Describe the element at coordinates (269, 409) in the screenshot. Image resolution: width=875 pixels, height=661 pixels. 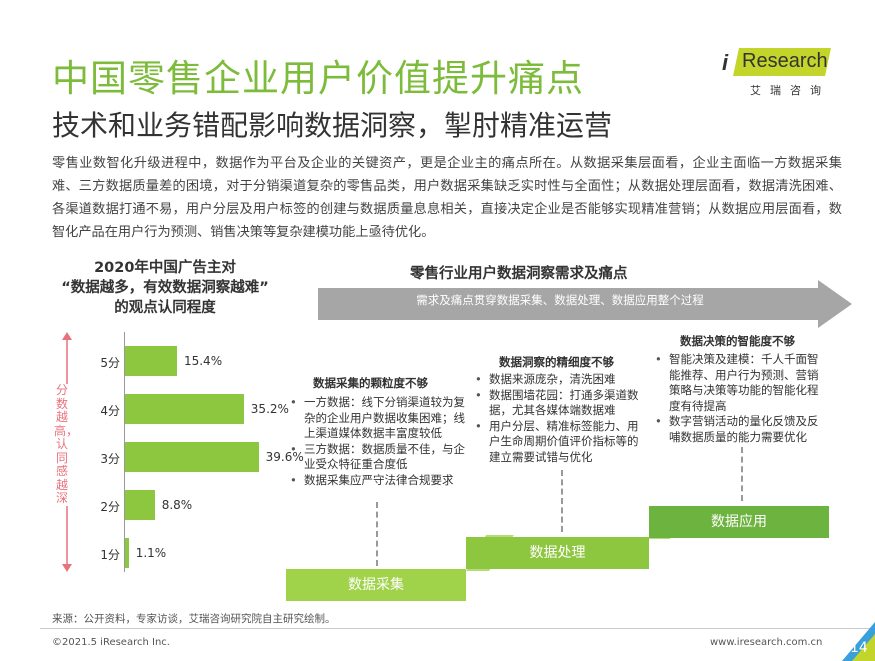
I see `bar-value-label: 35.2%` at that location.